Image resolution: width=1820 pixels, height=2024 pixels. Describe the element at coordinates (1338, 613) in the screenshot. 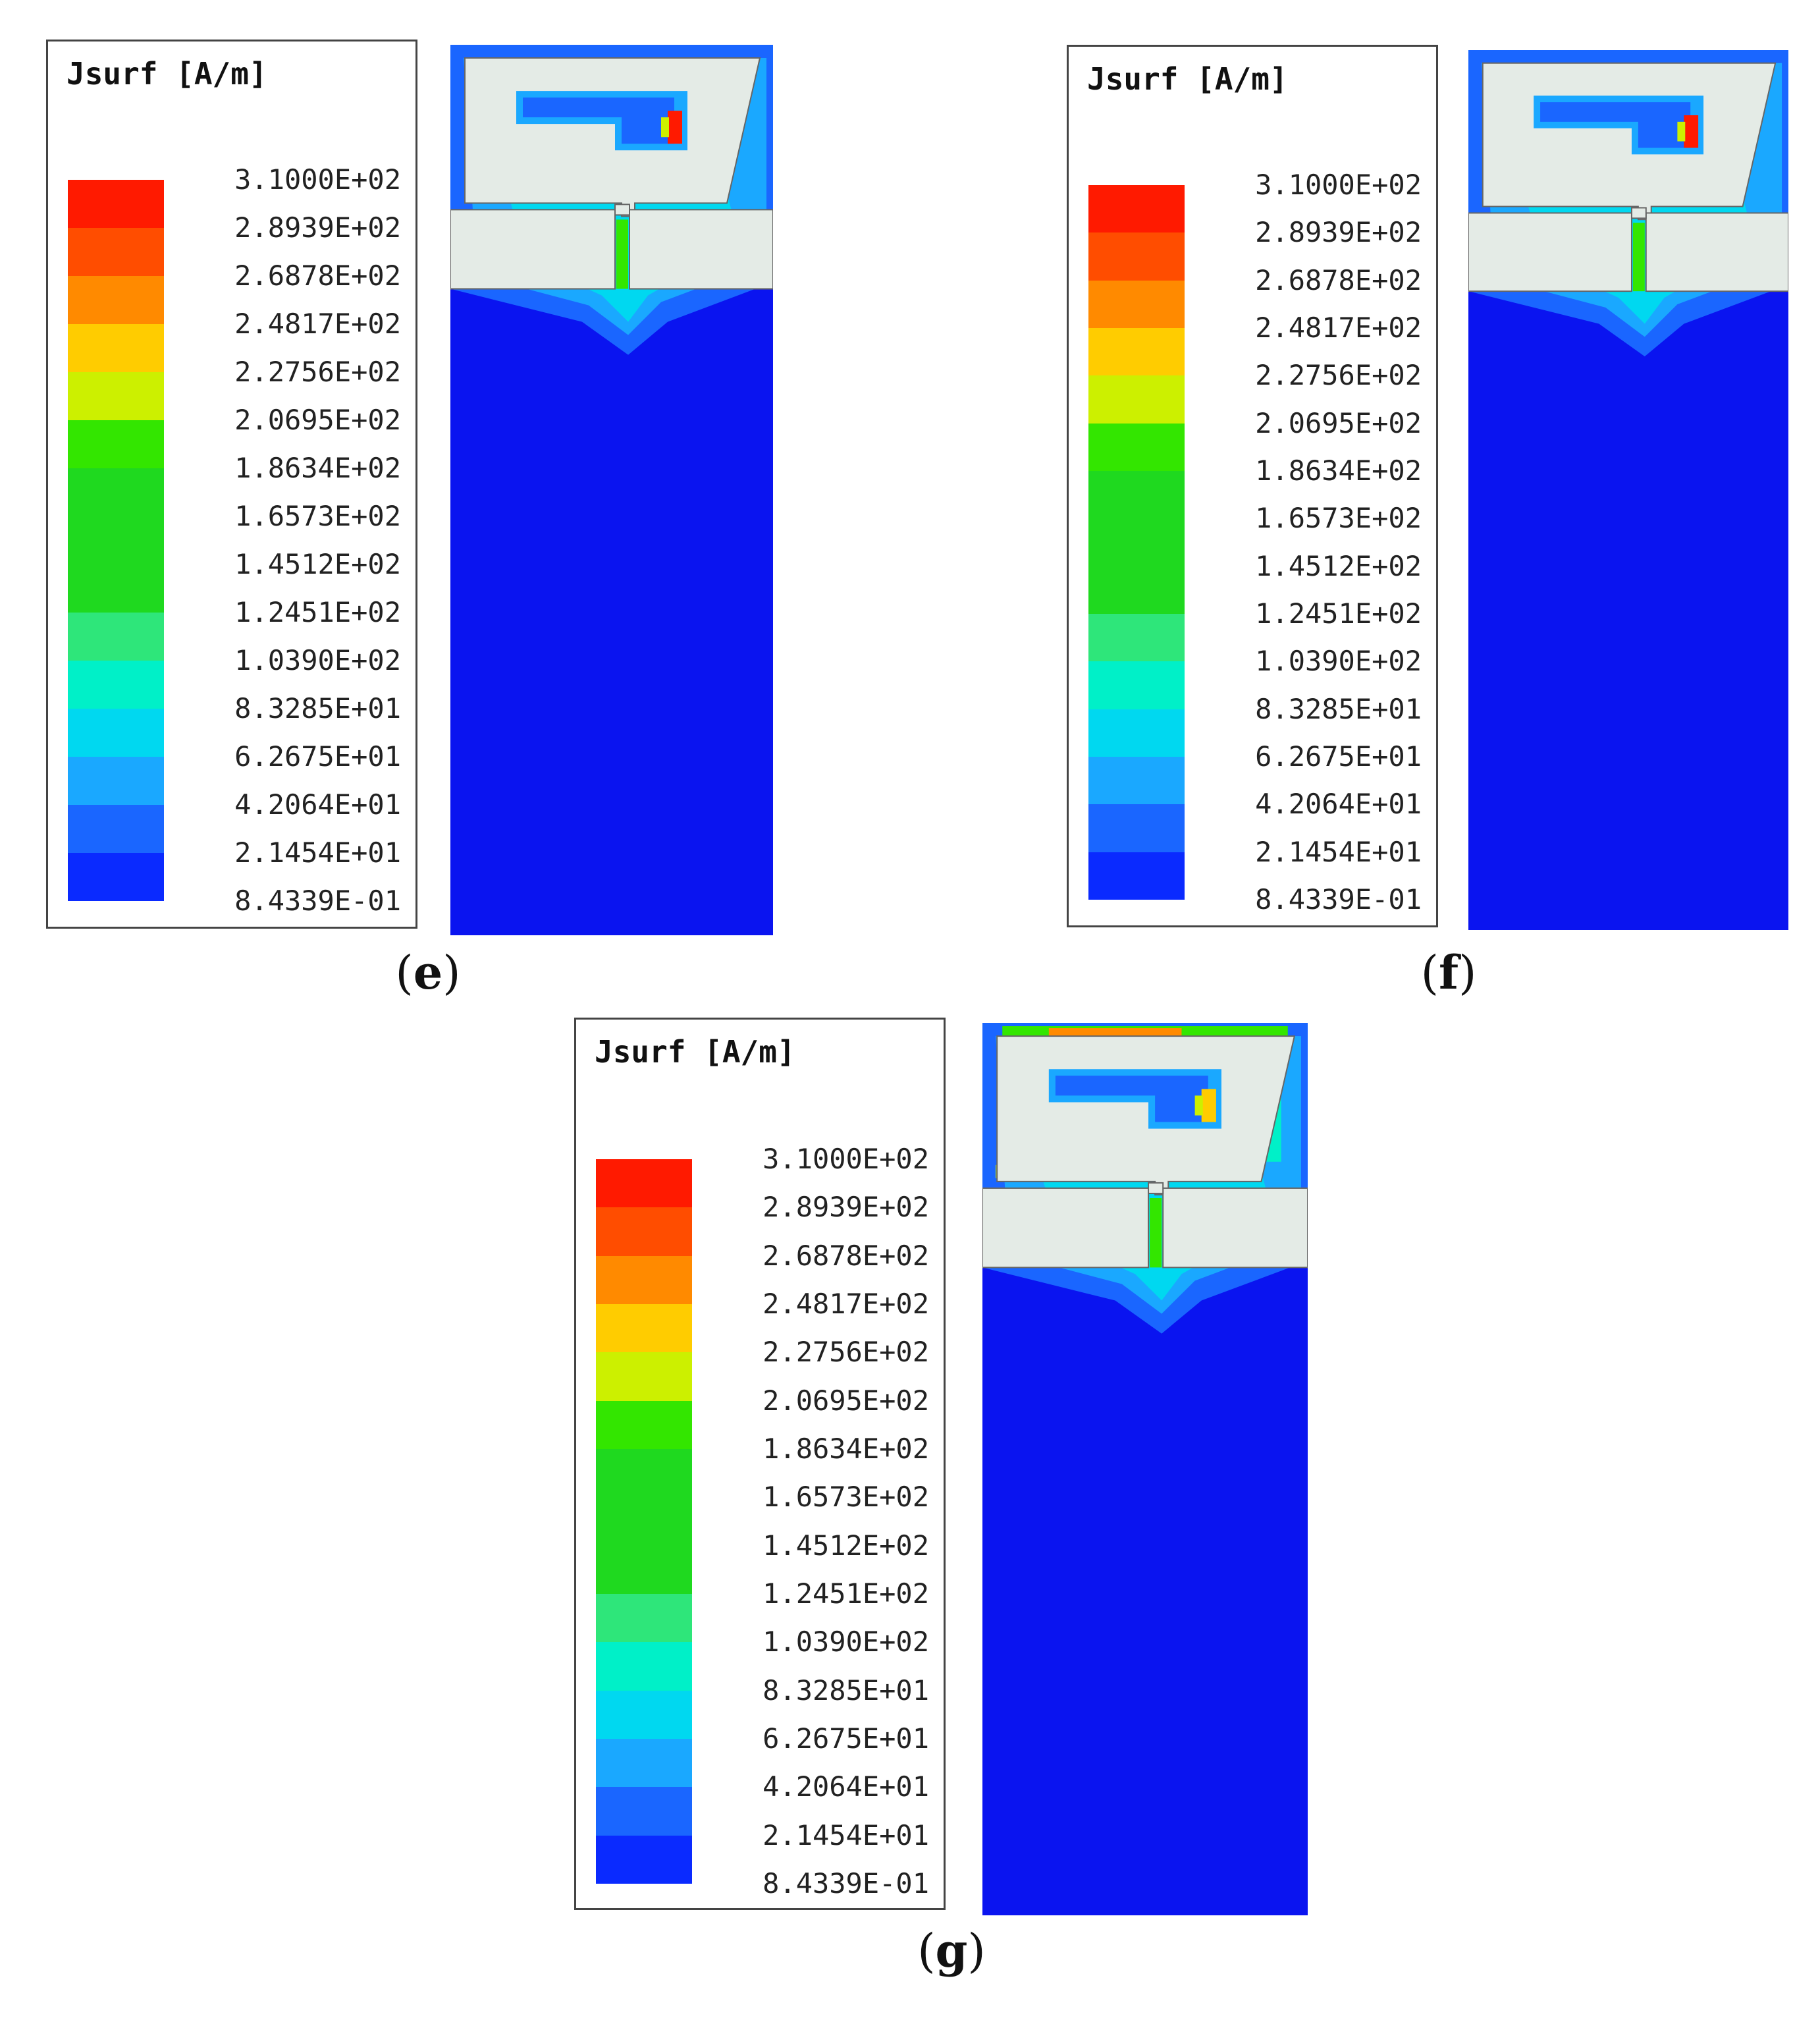

I see `tick-label: 1.2451E+02` at that location.